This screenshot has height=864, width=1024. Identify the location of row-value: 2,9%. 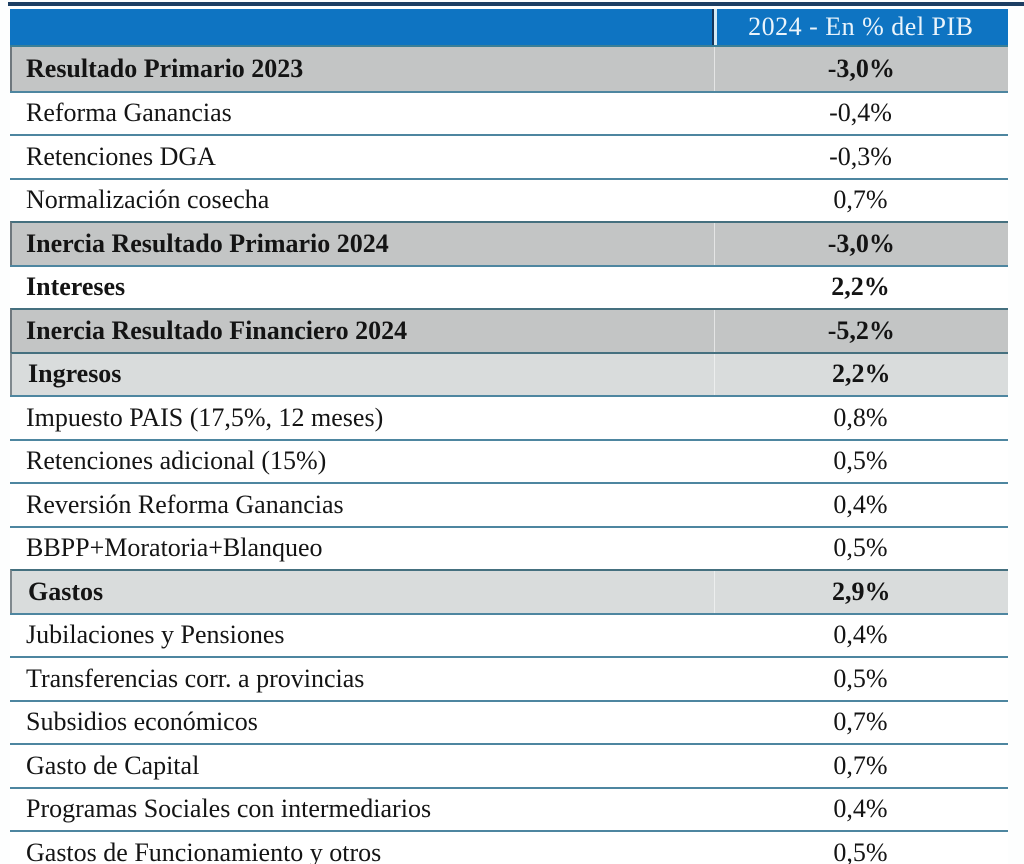
(860, 592).